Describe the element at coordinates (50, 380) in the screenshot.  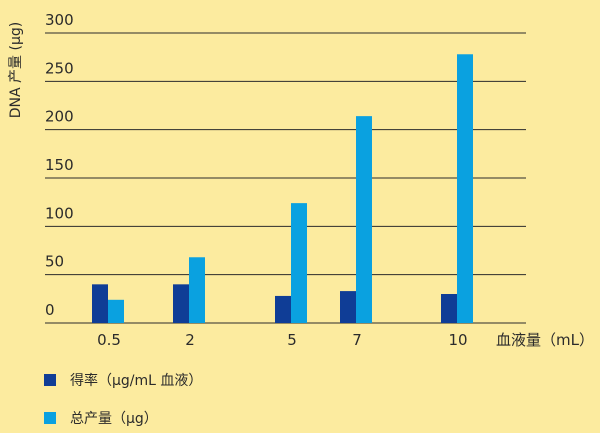
I see `legend-swatch-yield` at that location.